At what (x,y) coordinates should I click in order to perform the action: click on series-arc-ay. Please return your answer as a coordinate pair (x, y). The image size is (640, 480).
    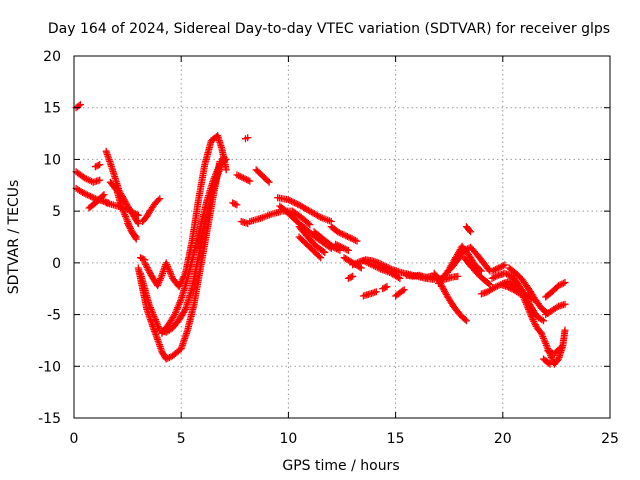
    Looking at the image, I should click on (554, 351).